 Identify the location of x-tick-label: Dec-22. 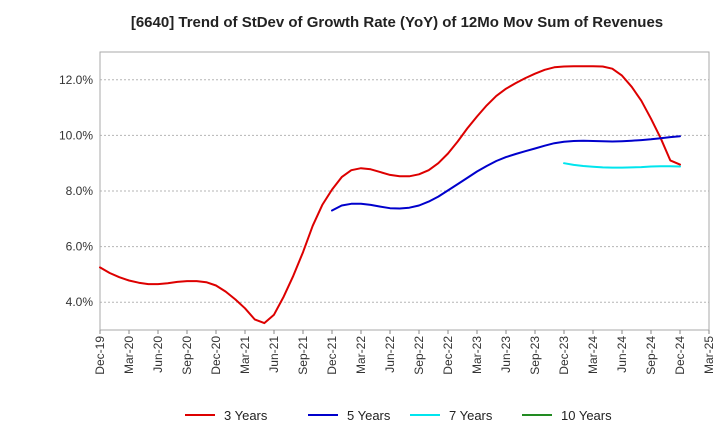
(448, 355).